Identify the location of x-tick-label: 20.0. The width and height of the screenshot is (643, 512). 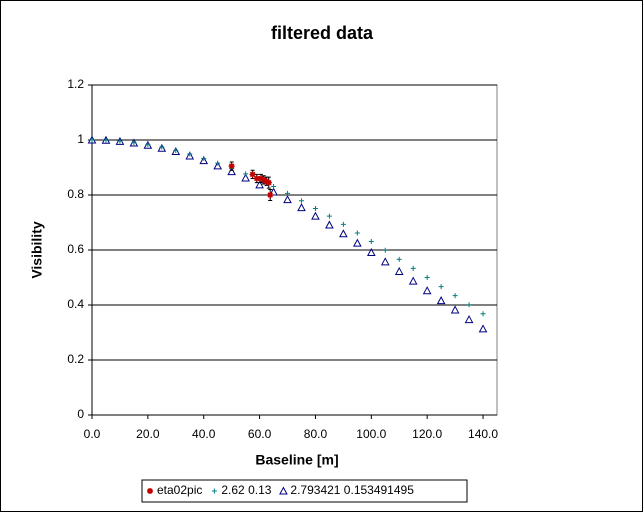
(148, 434).